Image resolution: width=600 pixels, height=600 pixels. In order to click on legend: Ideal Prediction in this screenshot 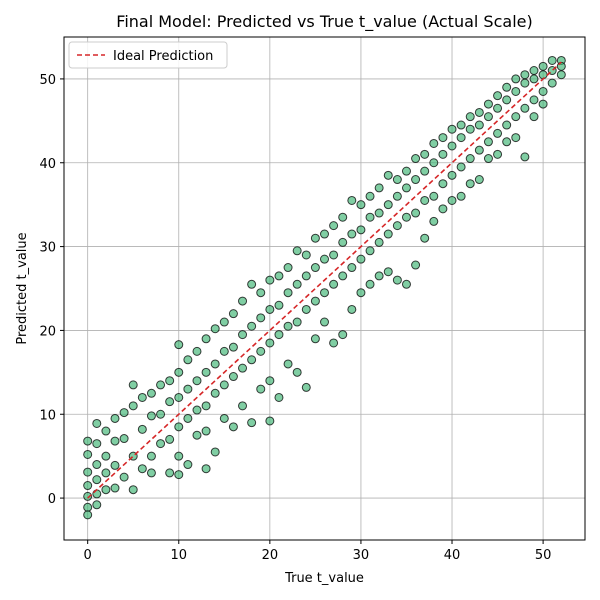, I will do `click(148, 55)`.